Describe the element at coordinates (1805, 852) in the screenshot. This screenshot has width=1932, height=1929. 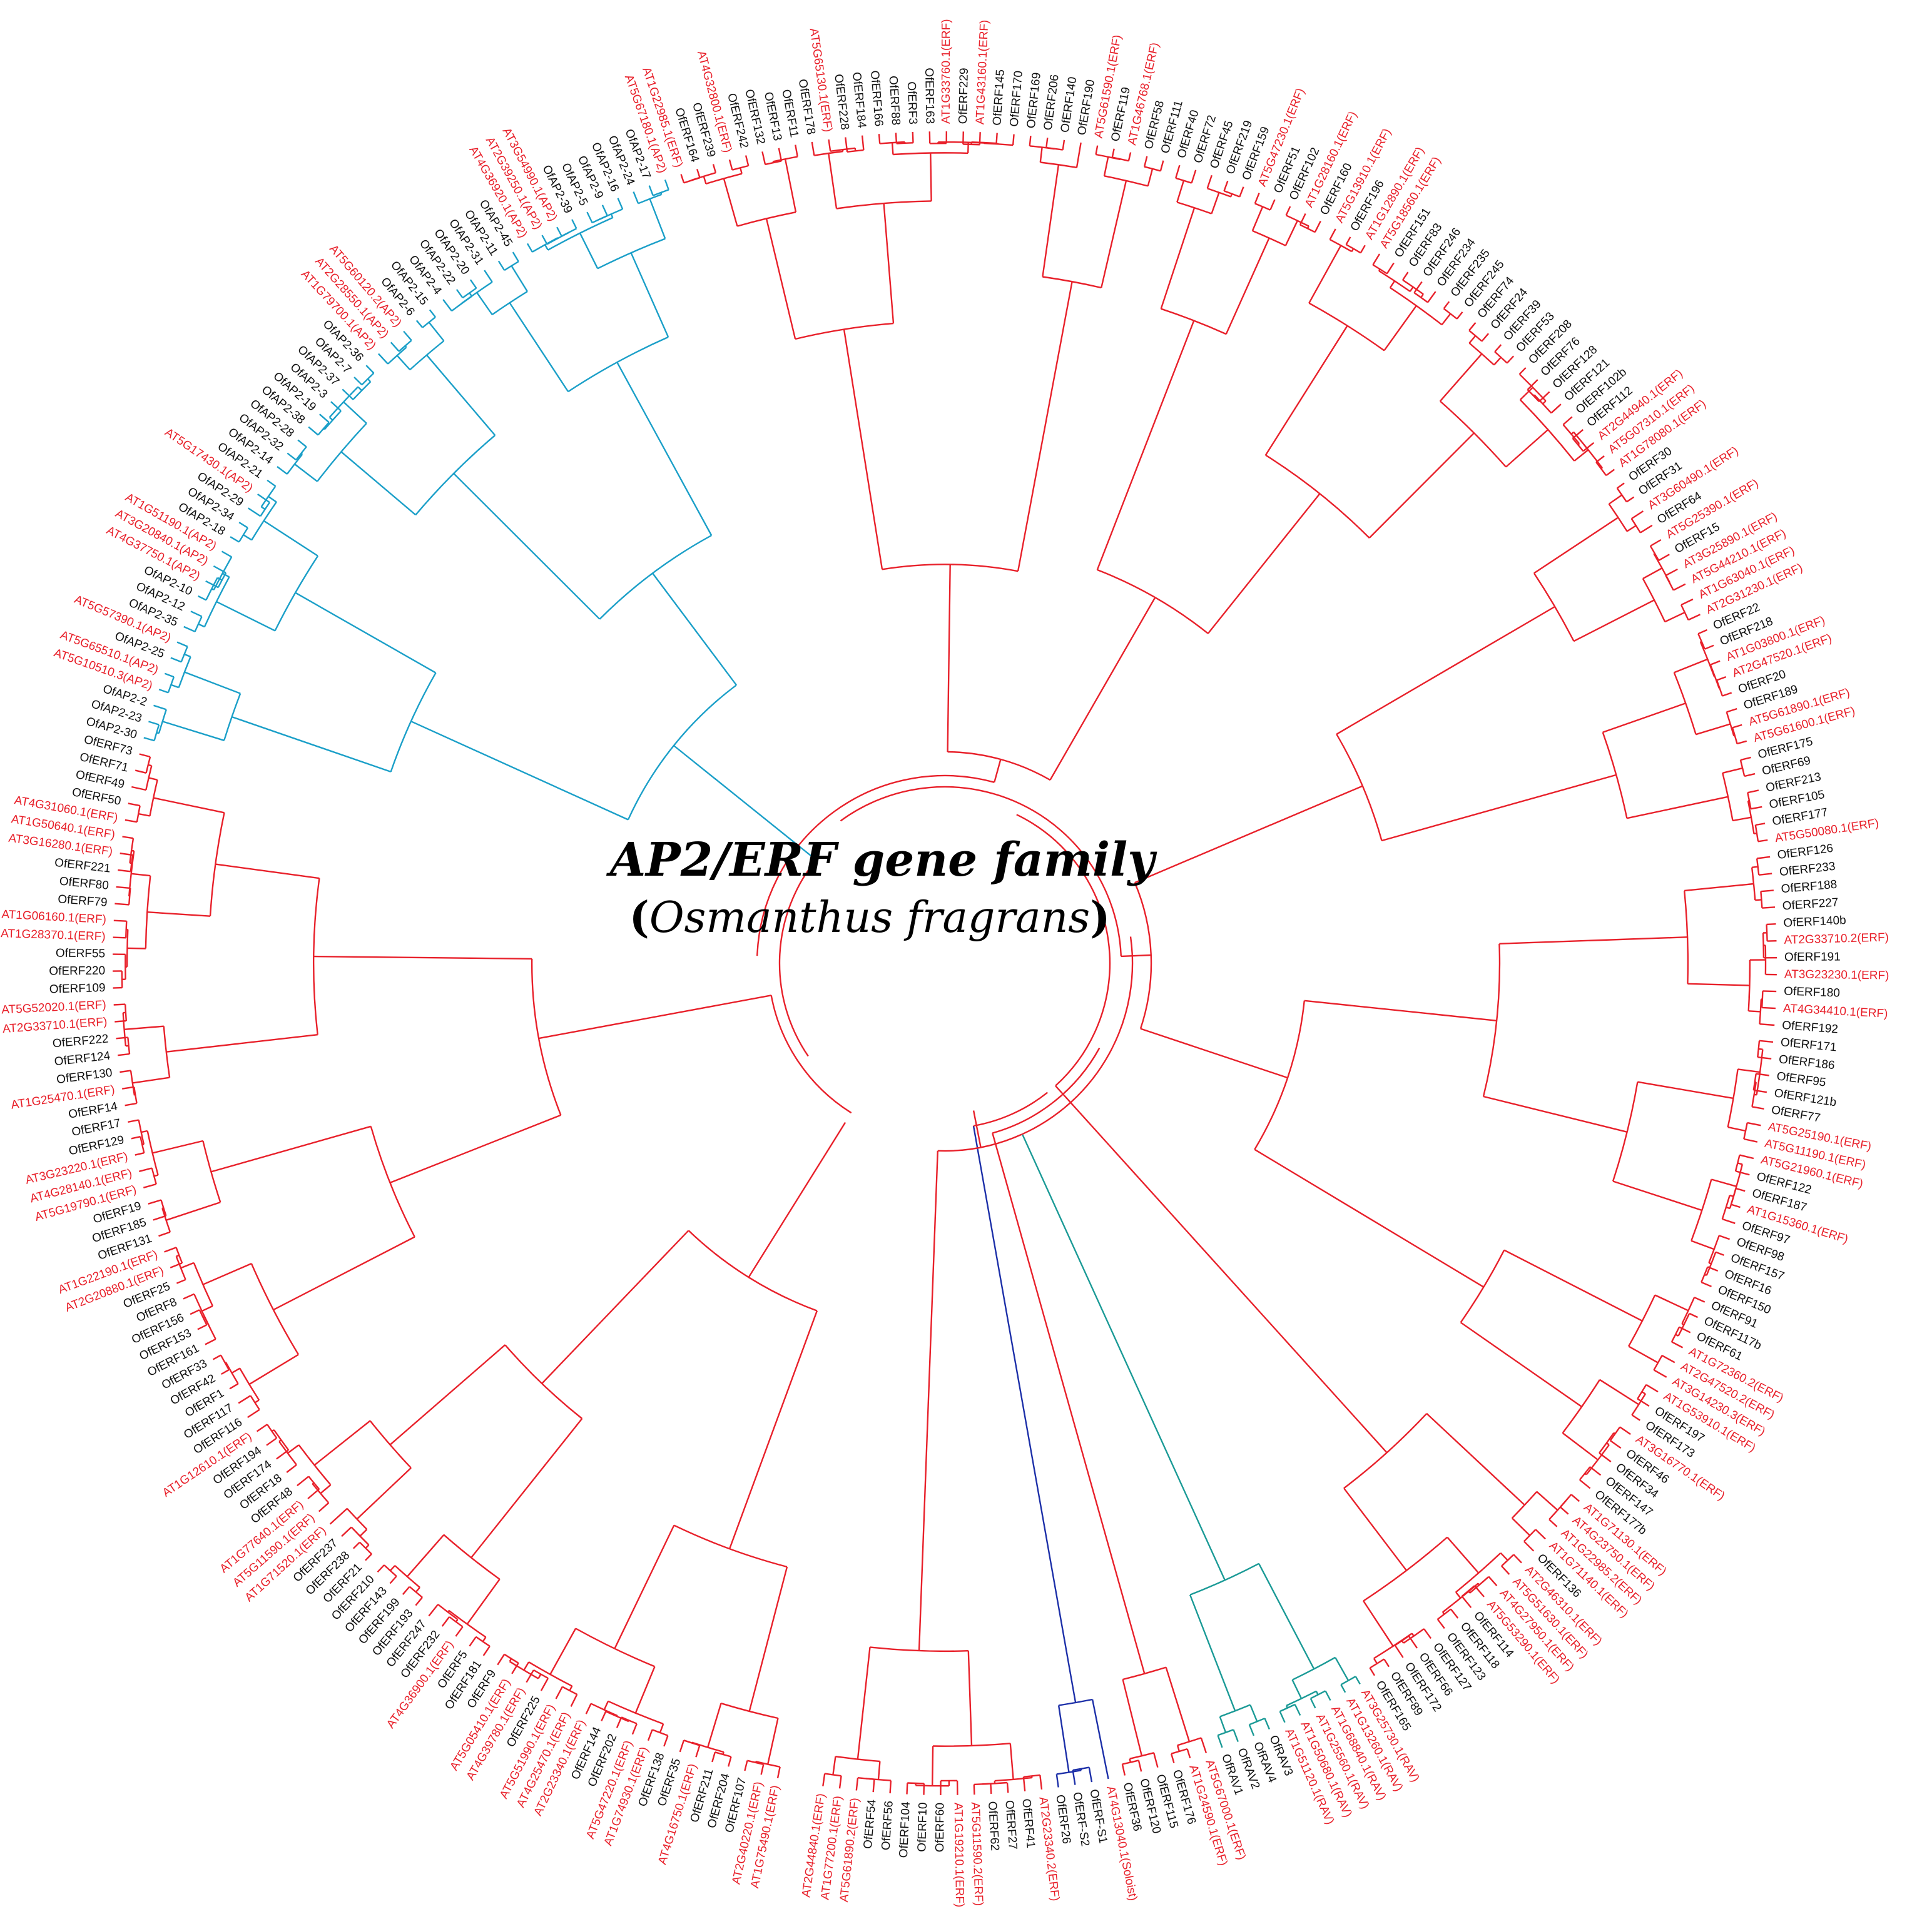
I see `osmanthus-leaf-label: OfERF126` at that location.